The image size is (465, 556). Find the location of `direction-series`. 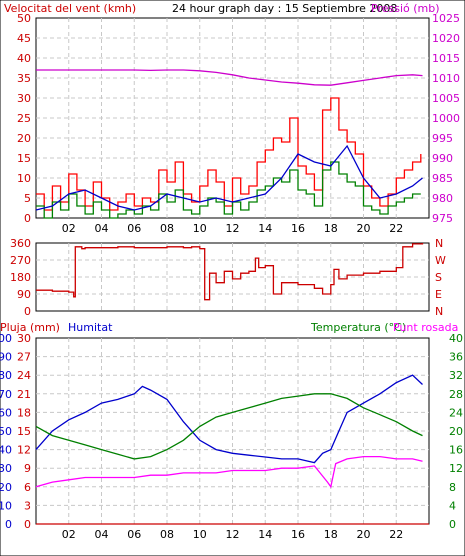

direction-series is located at coordinates (230, 272).